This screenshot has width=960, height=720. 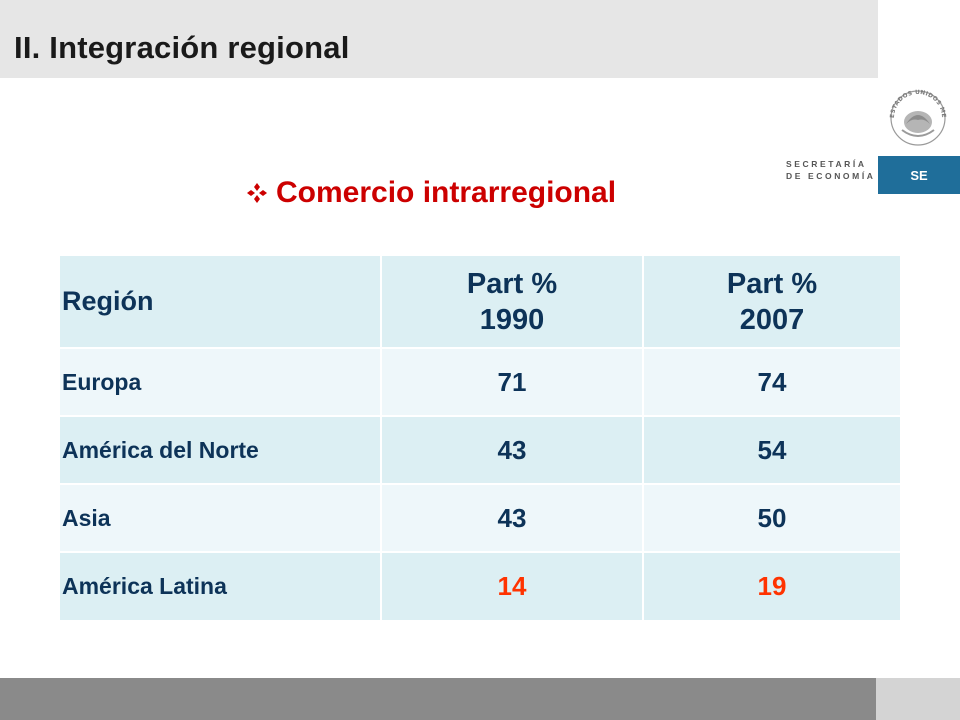 I want to click on slide-title: II. Integración regional, so click(x=182, y=47).